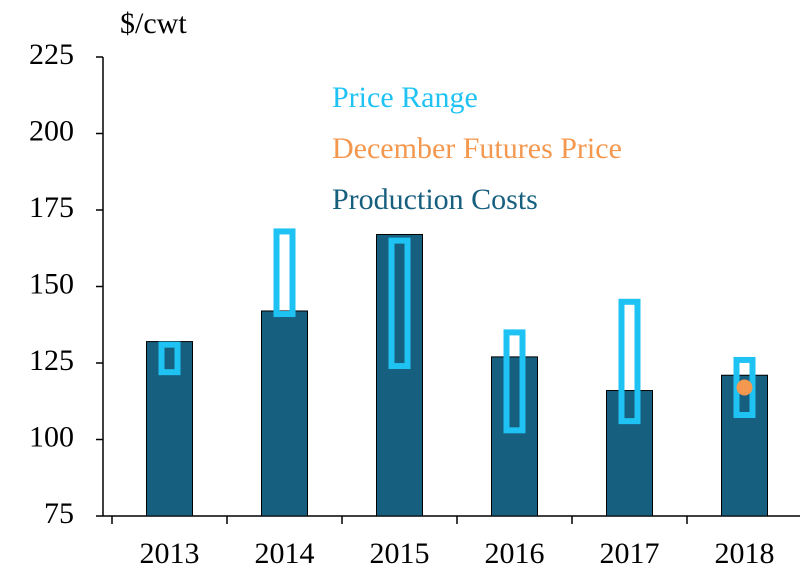 This screenshot has height=580, width=802. I want to click on futures-dot, so click(744, 387).